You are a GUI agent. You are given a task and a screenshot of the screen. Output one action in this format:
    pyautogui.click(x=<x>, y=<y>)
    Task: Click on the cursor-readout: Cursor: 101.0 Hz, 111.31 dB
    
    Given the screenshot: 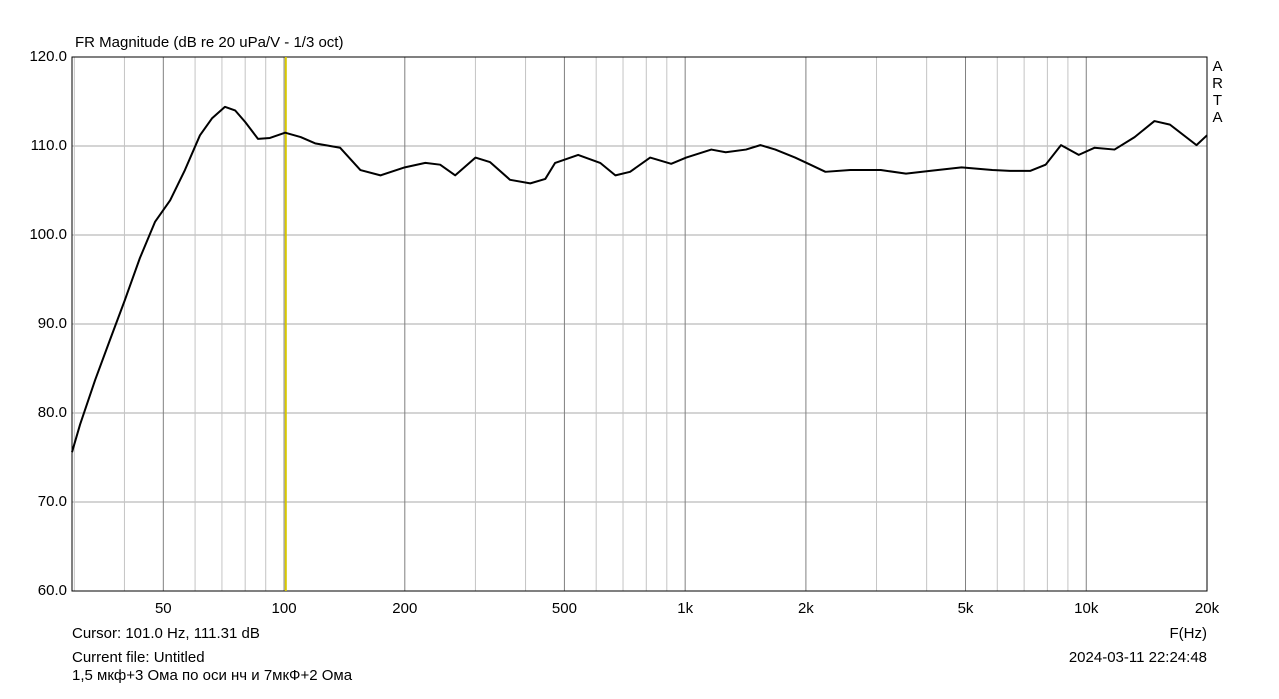 What is the action you would take?
    pyautogui.click(x=166, y=633)
    